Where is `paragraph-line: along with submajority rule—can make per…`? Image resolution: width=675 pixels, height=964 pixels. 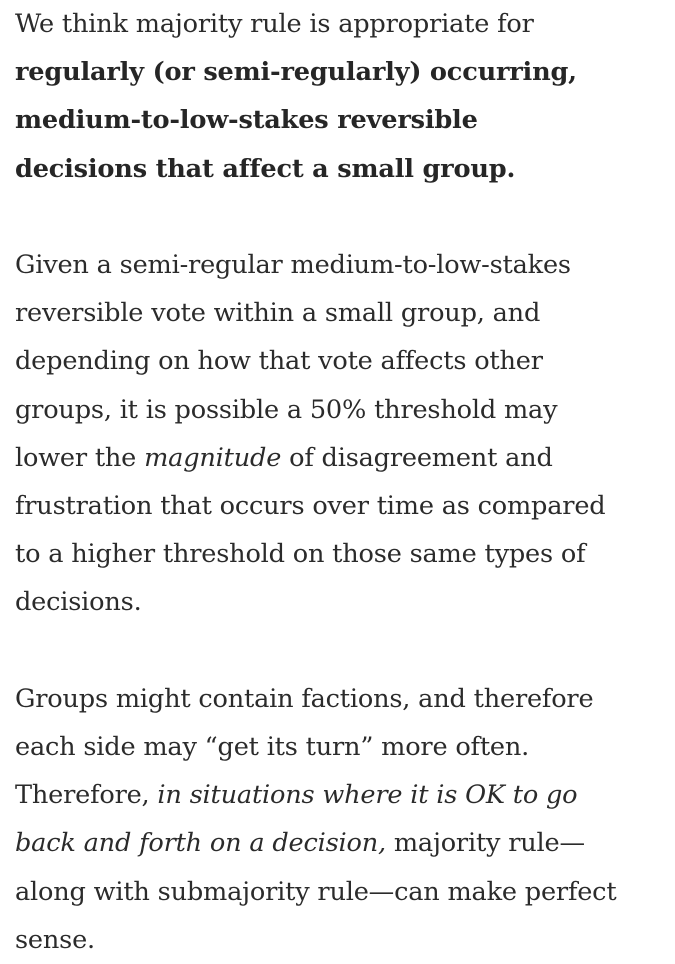 paragraph-line: along with submajority rule—can make per… is located at coordinates (316, 891).